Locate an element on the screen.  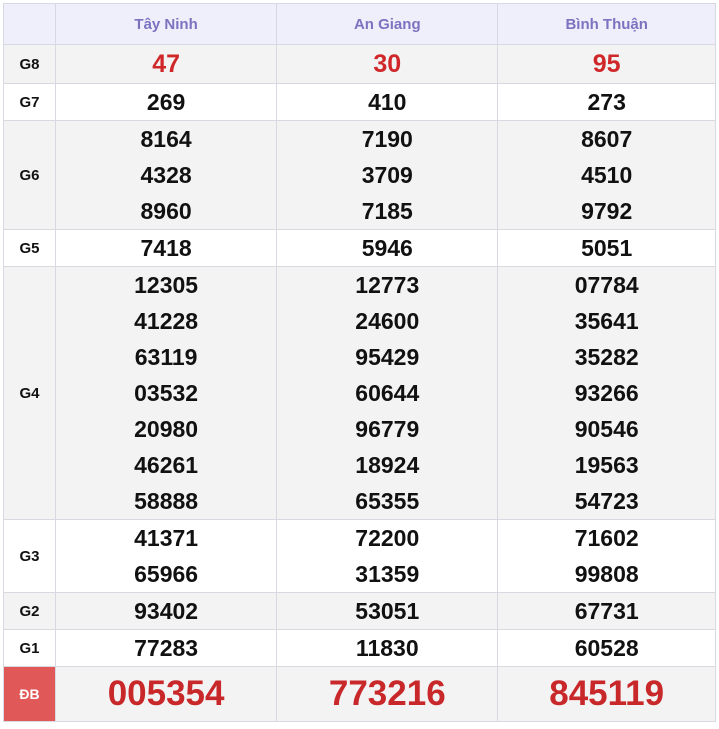
prize-number: 18924 is located at coordinates (387, 465).